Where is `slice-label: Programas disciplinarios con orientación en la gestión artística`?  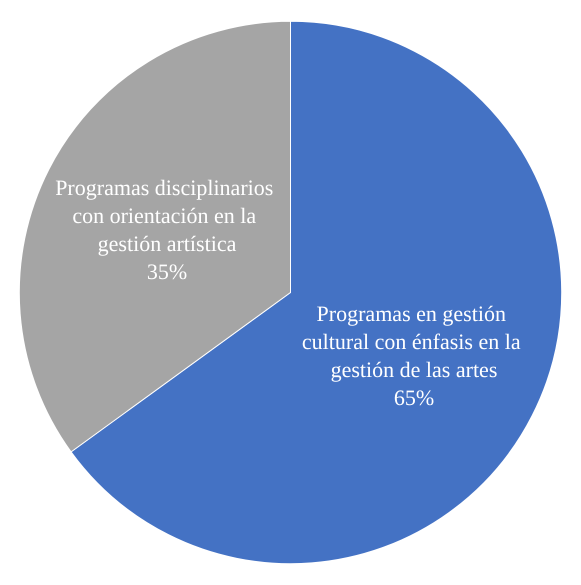
slice-label: Programas disciplinarios con orientación en la gestión artística is located at coordinates (167, 215).